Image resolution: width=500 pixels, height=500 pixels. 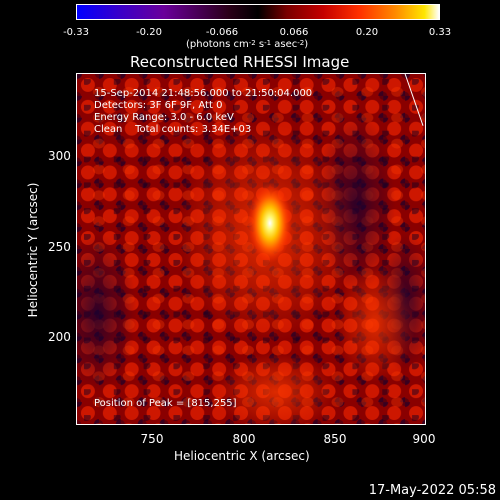 I want to click on x-axis-label: Heliocentric X (arcsec), so click(x=242, y=456).